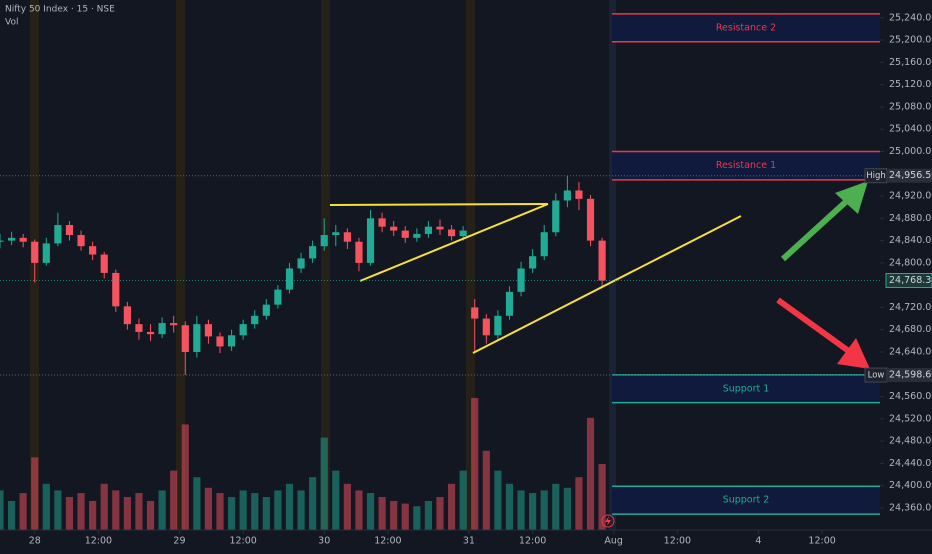 The image size is (932, 554). What do you see at coordinates (816, 228) in the screenshot?
I see `arrow-up` at bounding box center [816, 228].